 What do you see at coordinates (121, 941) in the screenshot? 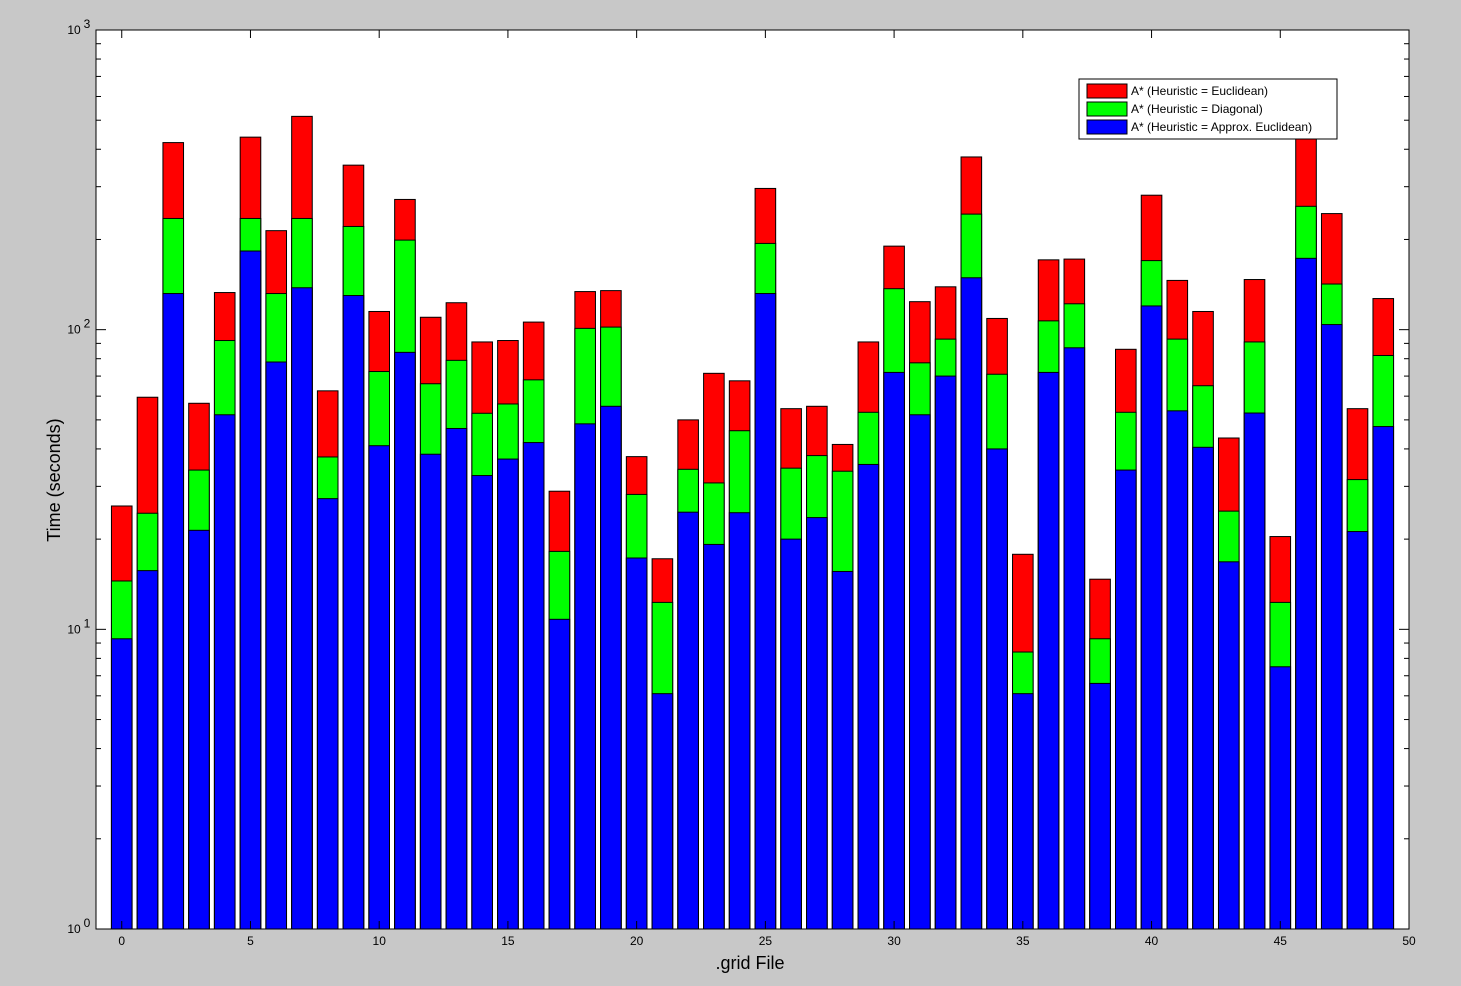
I see `x-tick-label: 0` at bounding box center [121, 941].